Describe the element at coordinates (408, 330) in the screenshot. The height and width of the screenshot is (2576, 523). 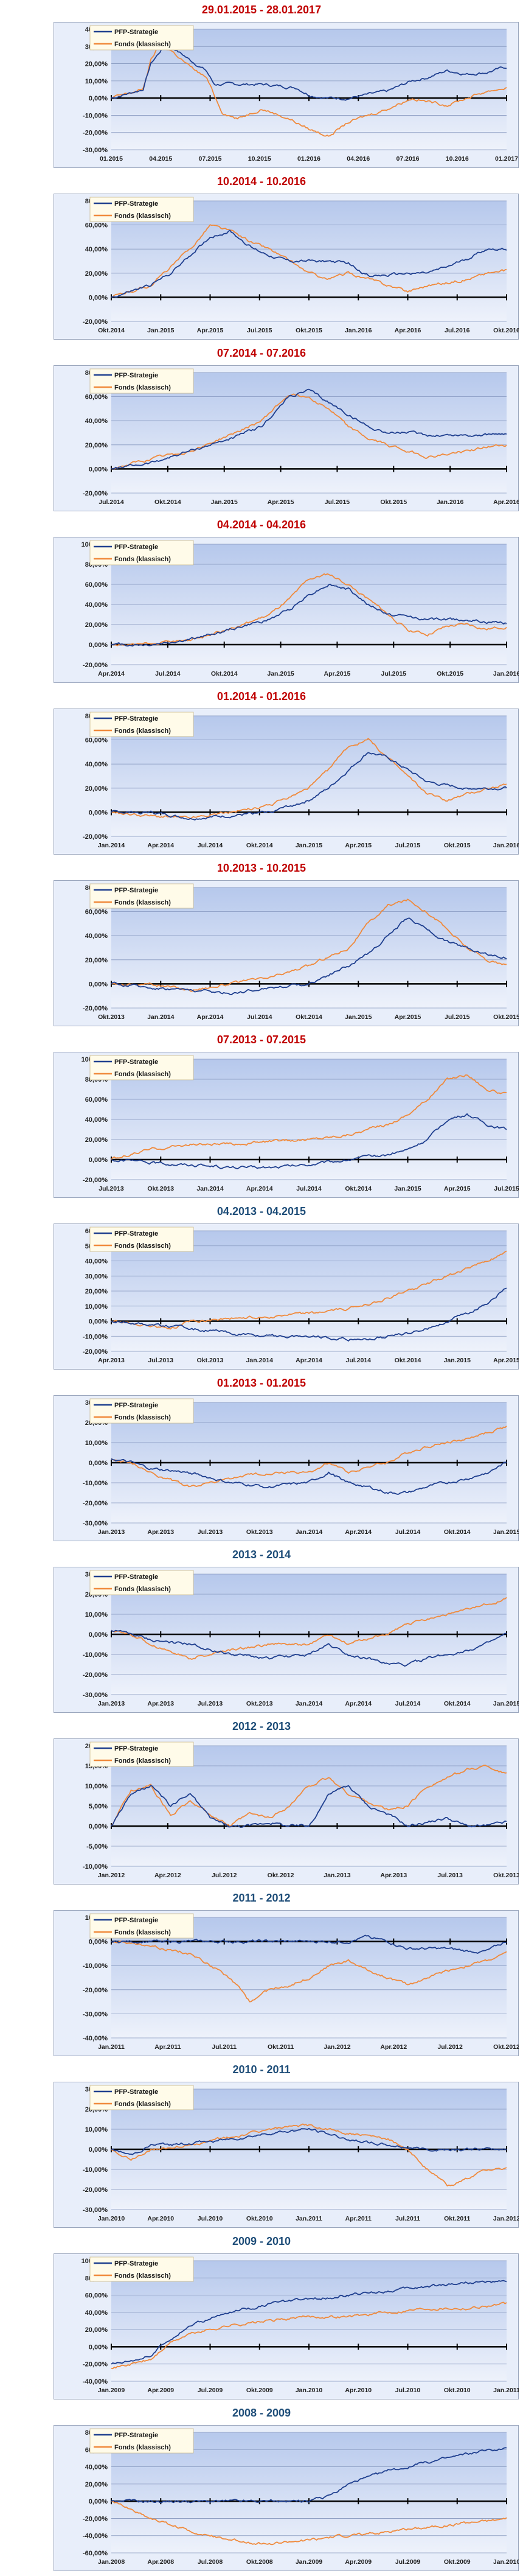
I see `x-tick-label: Apr.2016` at that location.